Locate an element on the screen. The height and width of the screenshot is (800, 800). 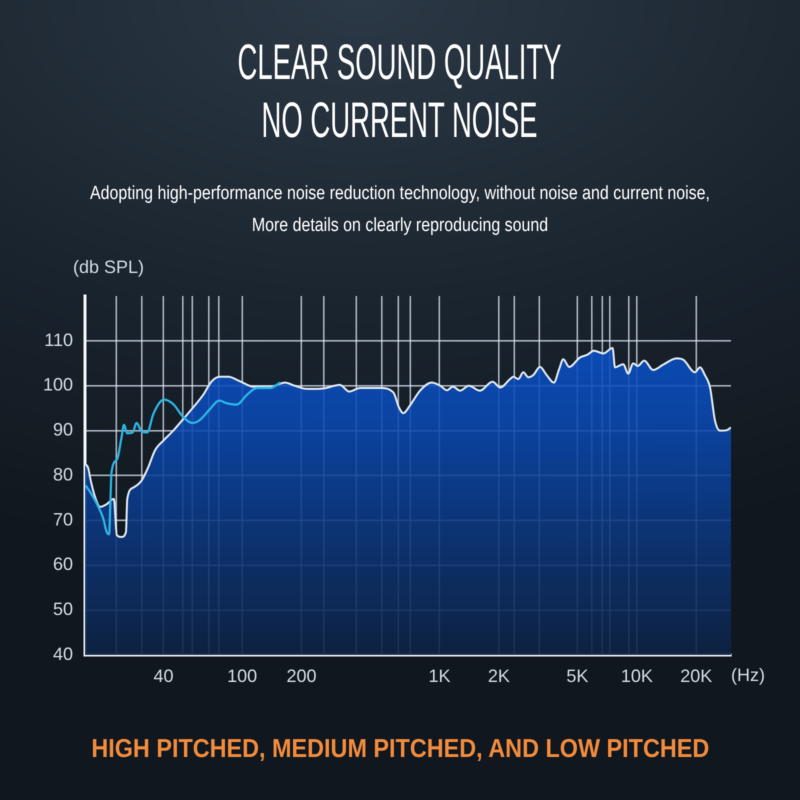
x-tick-label: 100 is located at coordinates (242, 676).